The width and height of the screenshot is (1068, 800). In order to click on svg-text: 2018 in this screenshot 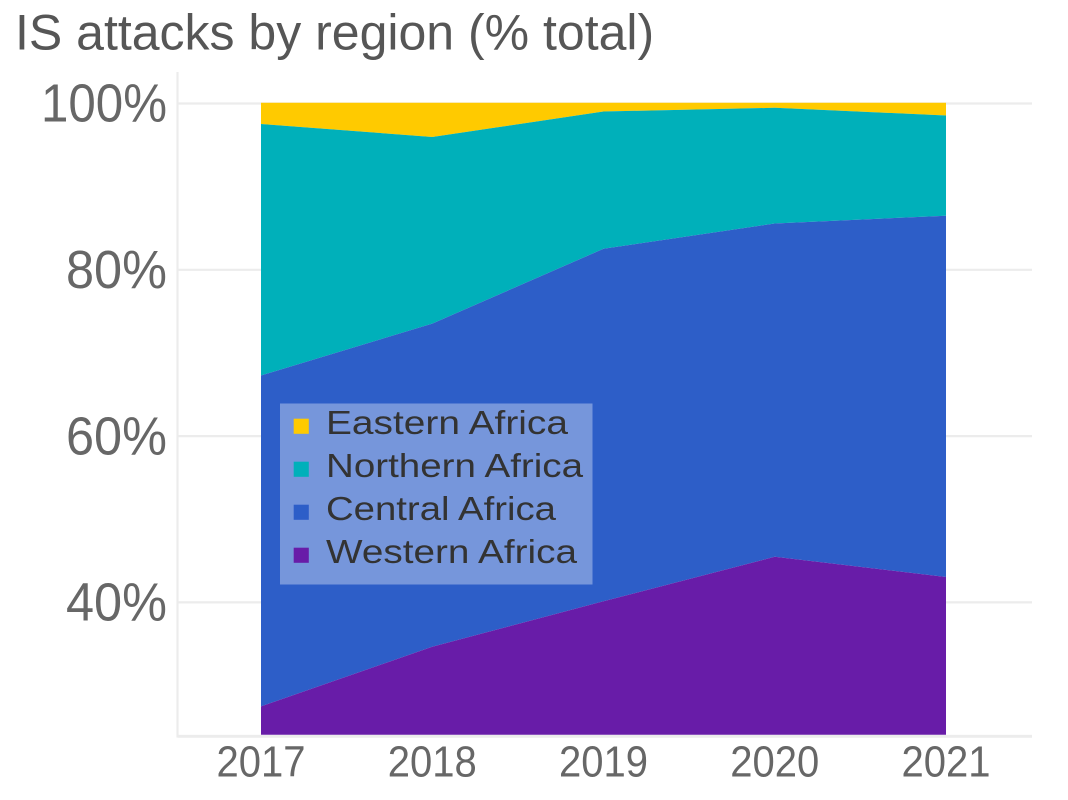, I will do `click(432, 762)`.